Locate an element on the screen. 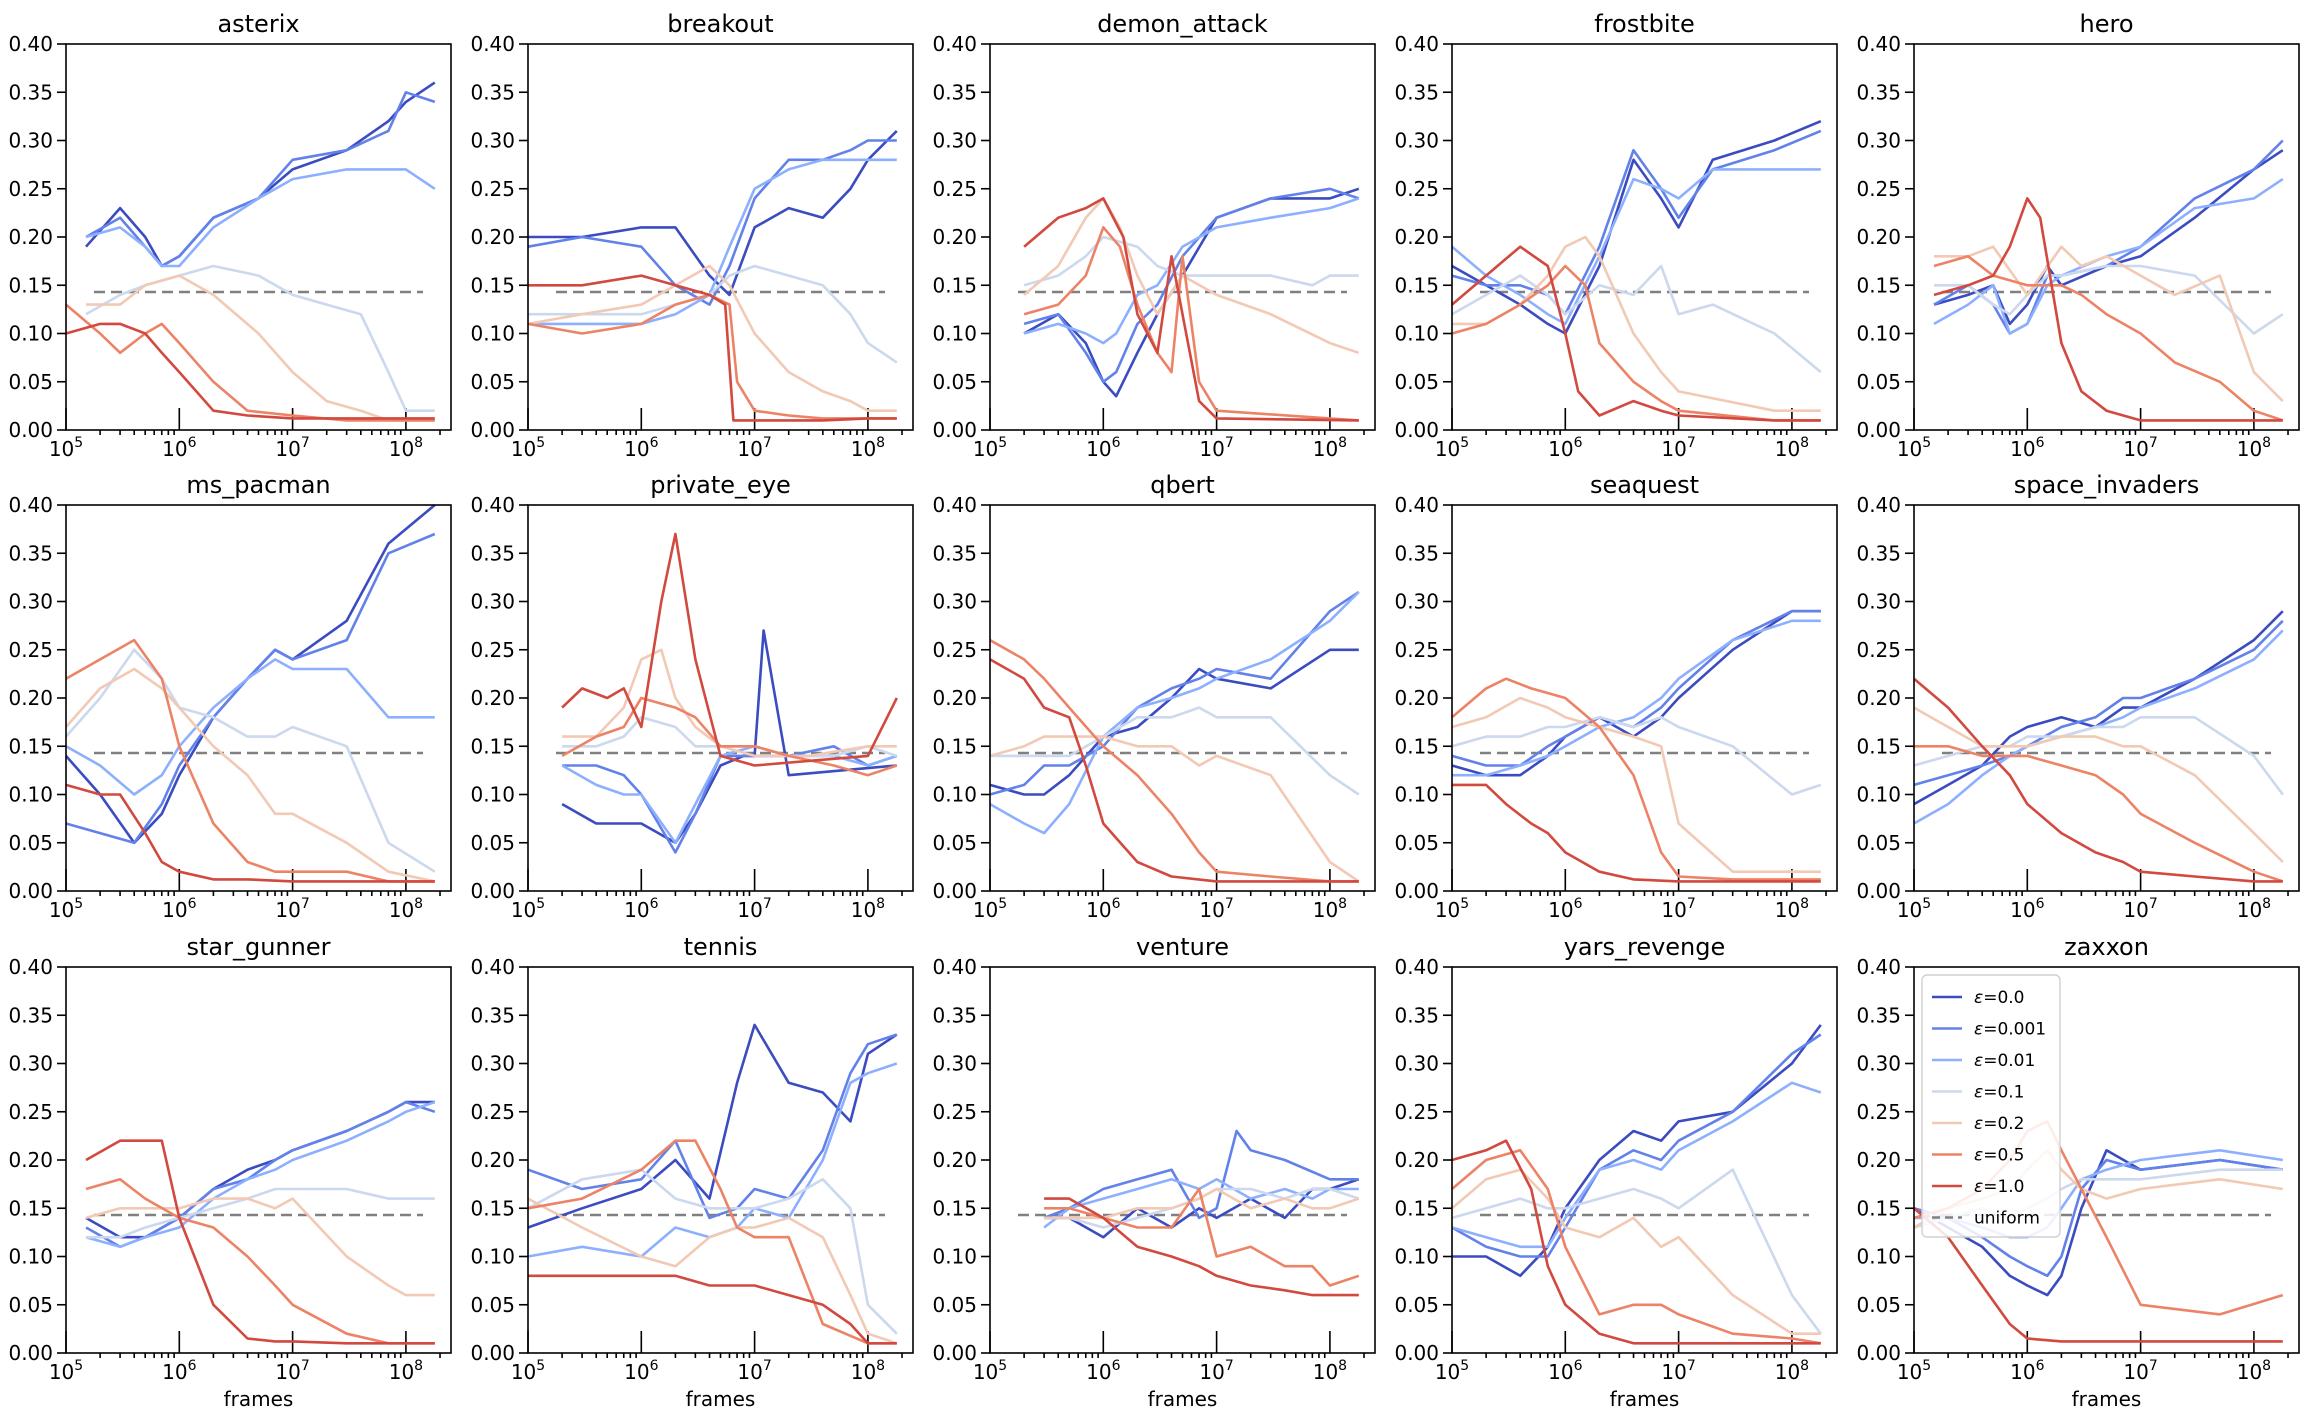  panel-title: zaxxon is located at coordinates (2106, 947).